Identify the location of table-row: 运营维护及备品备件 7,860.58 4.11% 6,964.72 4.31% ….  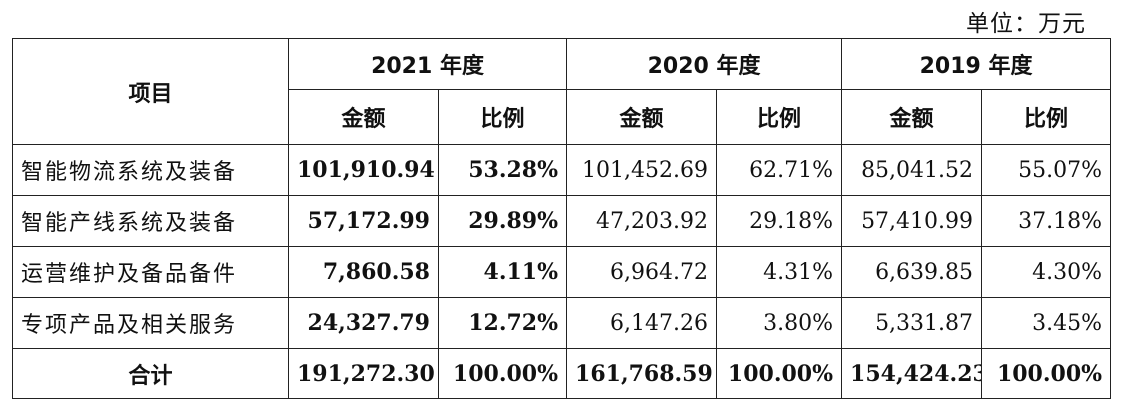
(562, 272).